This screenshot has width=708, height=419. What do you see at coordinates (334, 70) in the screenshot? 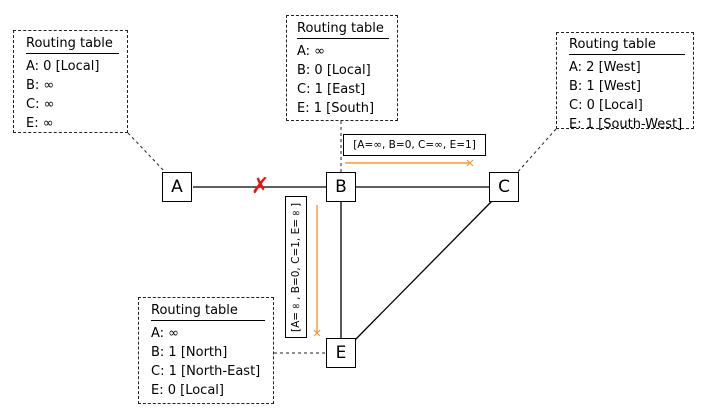
I see `routing-entry: B: 0 [Local]` at bounding box center [334, 70].